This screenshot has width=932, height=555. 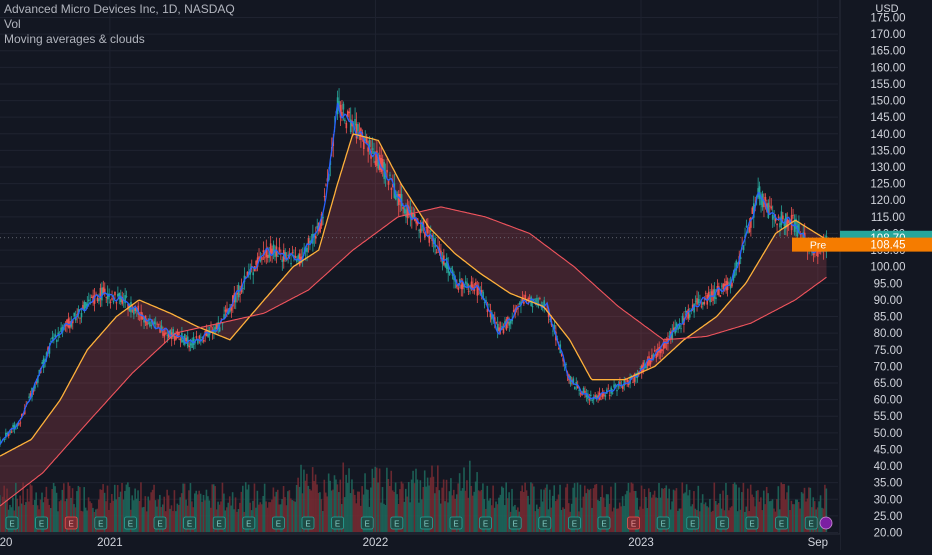 I want to click on price-tick-label: 155.00, so click(x=887, y=85).